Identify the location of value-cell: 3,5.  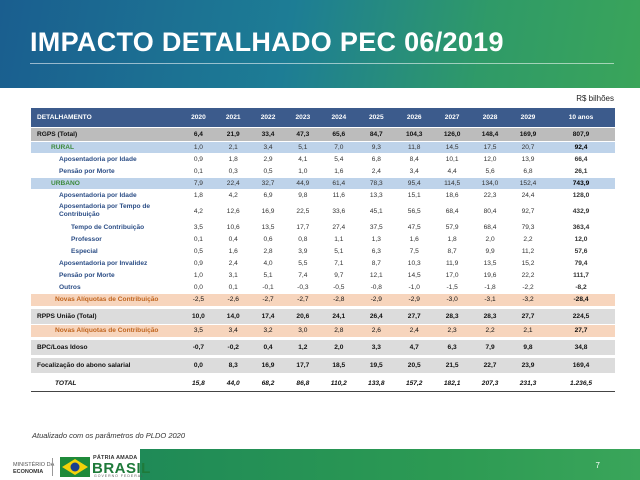
(198, 331).